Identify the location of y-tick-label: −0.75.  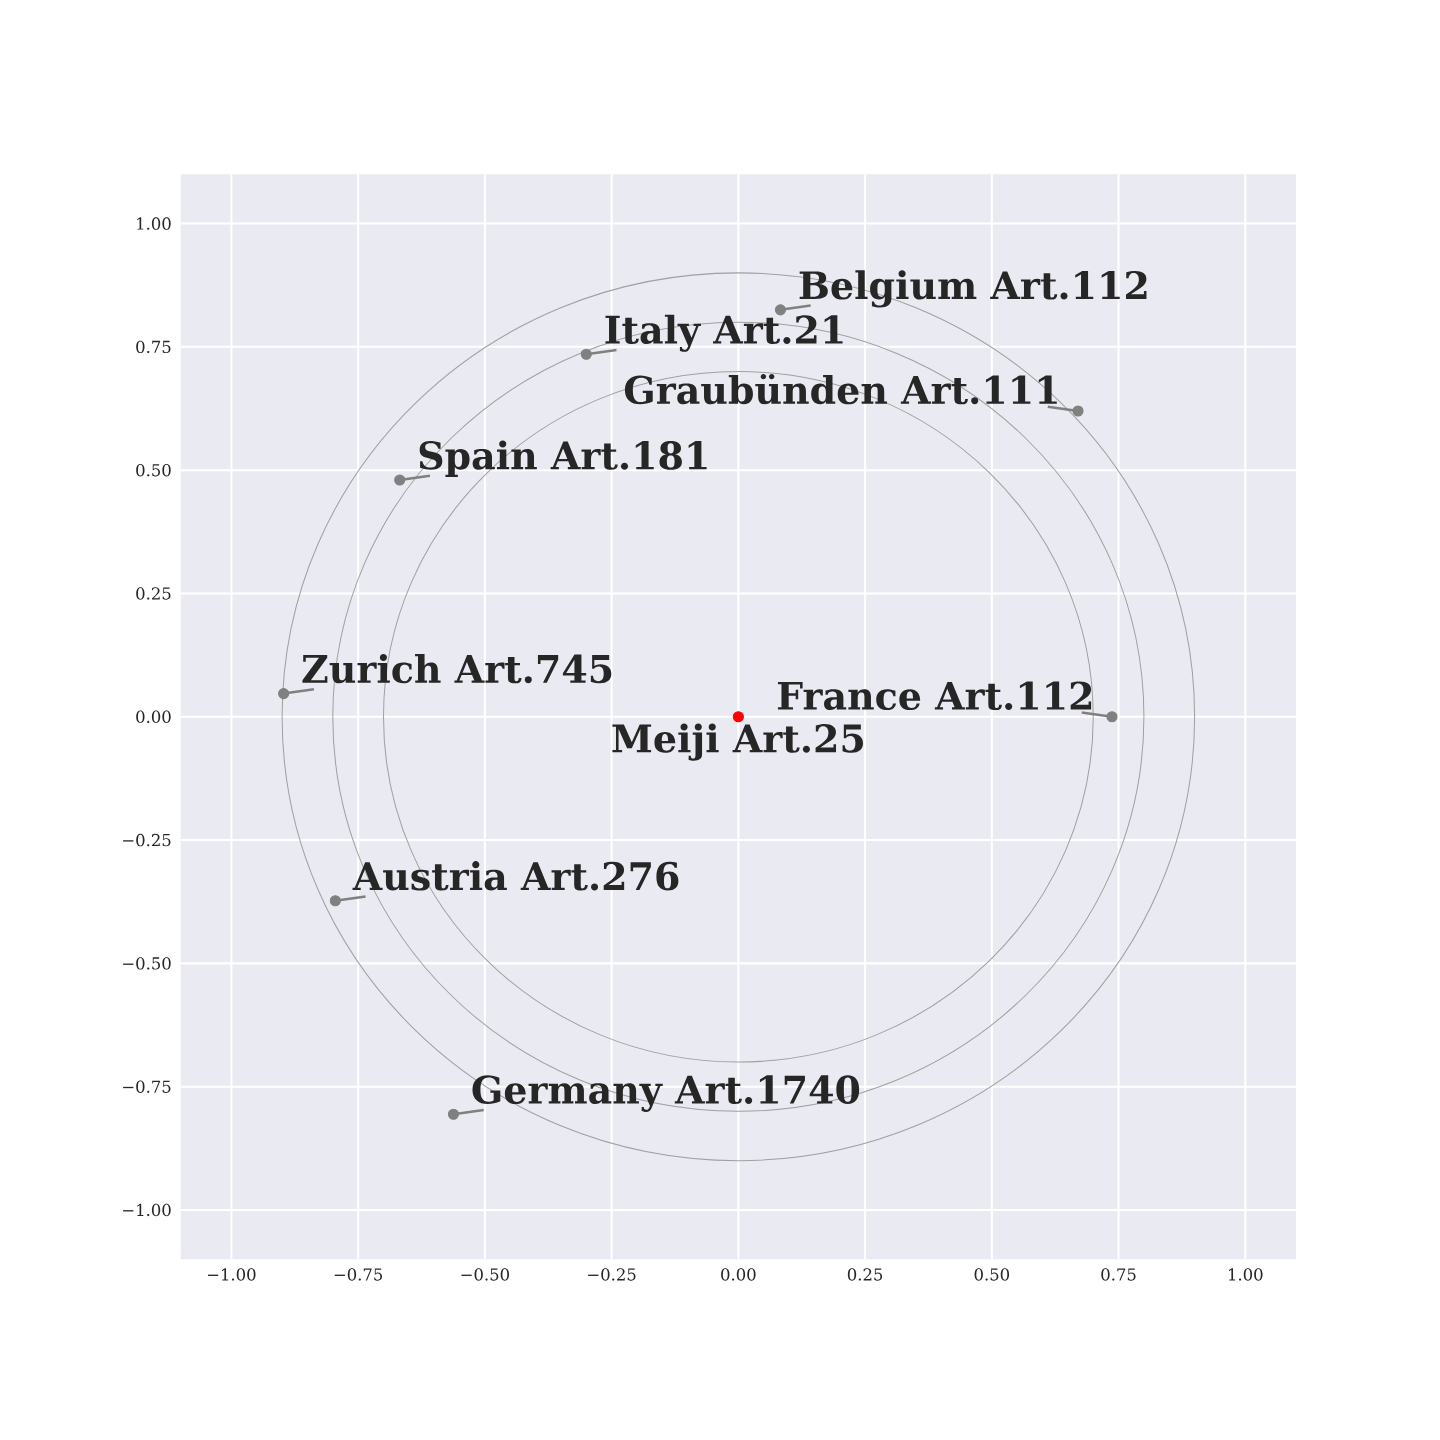
(147, 1086).